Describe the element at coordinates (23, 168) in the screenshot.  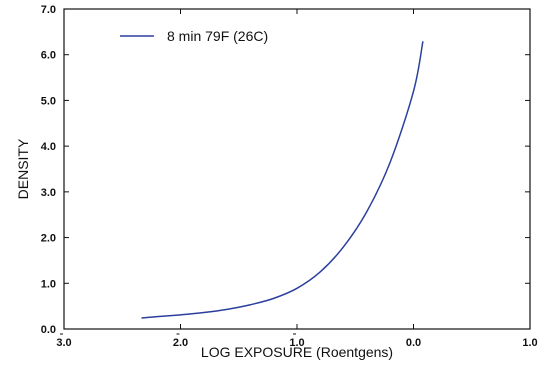
I see `y-axis-title: DENSITY` at that location.